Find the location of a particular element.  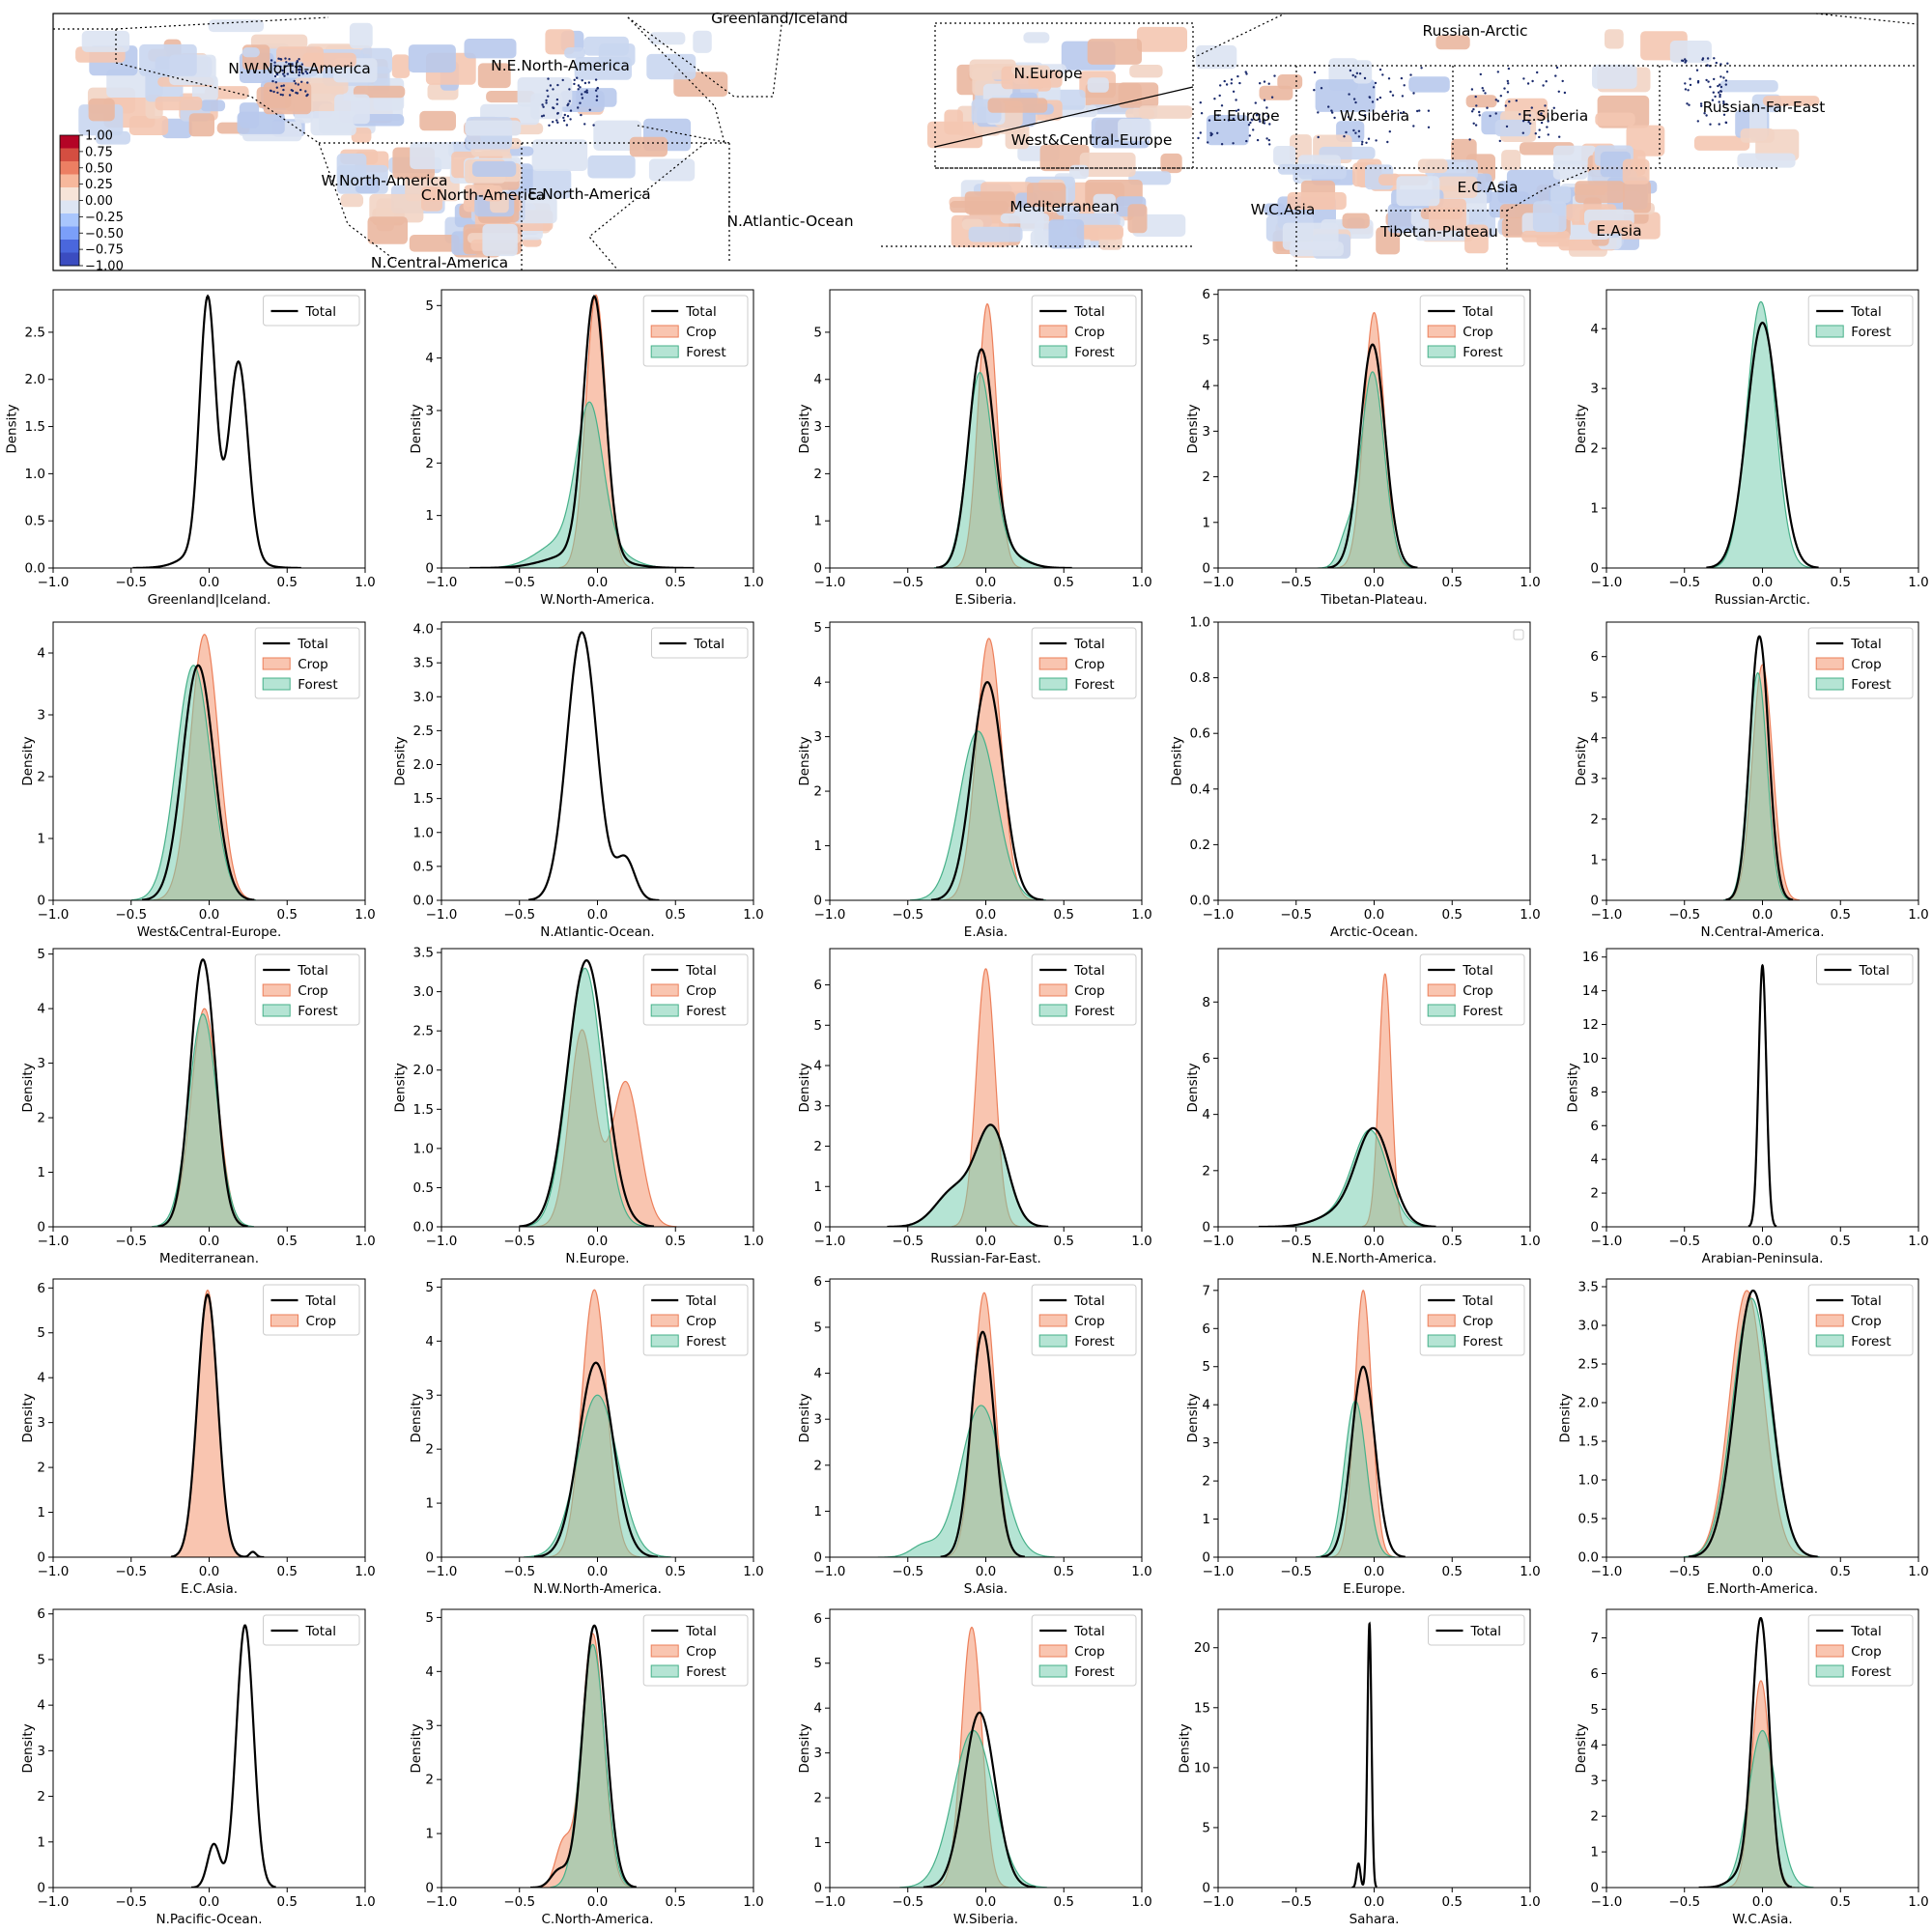

x-axis-label: West&Central-Europe. is located at coordinates (209, 932).